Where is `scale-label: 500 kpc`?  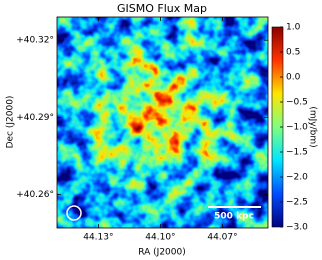
scale-label: 500 kpc is located at coordinates (234, 217).